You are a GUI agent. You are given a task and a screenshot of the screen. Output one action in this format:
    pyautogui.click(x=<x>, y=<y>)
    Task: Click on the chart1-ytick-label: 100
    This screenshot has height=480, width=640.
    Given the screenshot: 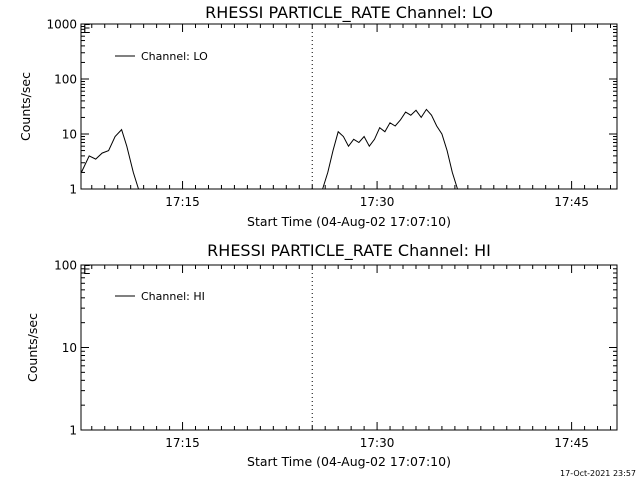 What is the action you would take?
    pyautogui.click(x=65, y=80)
    